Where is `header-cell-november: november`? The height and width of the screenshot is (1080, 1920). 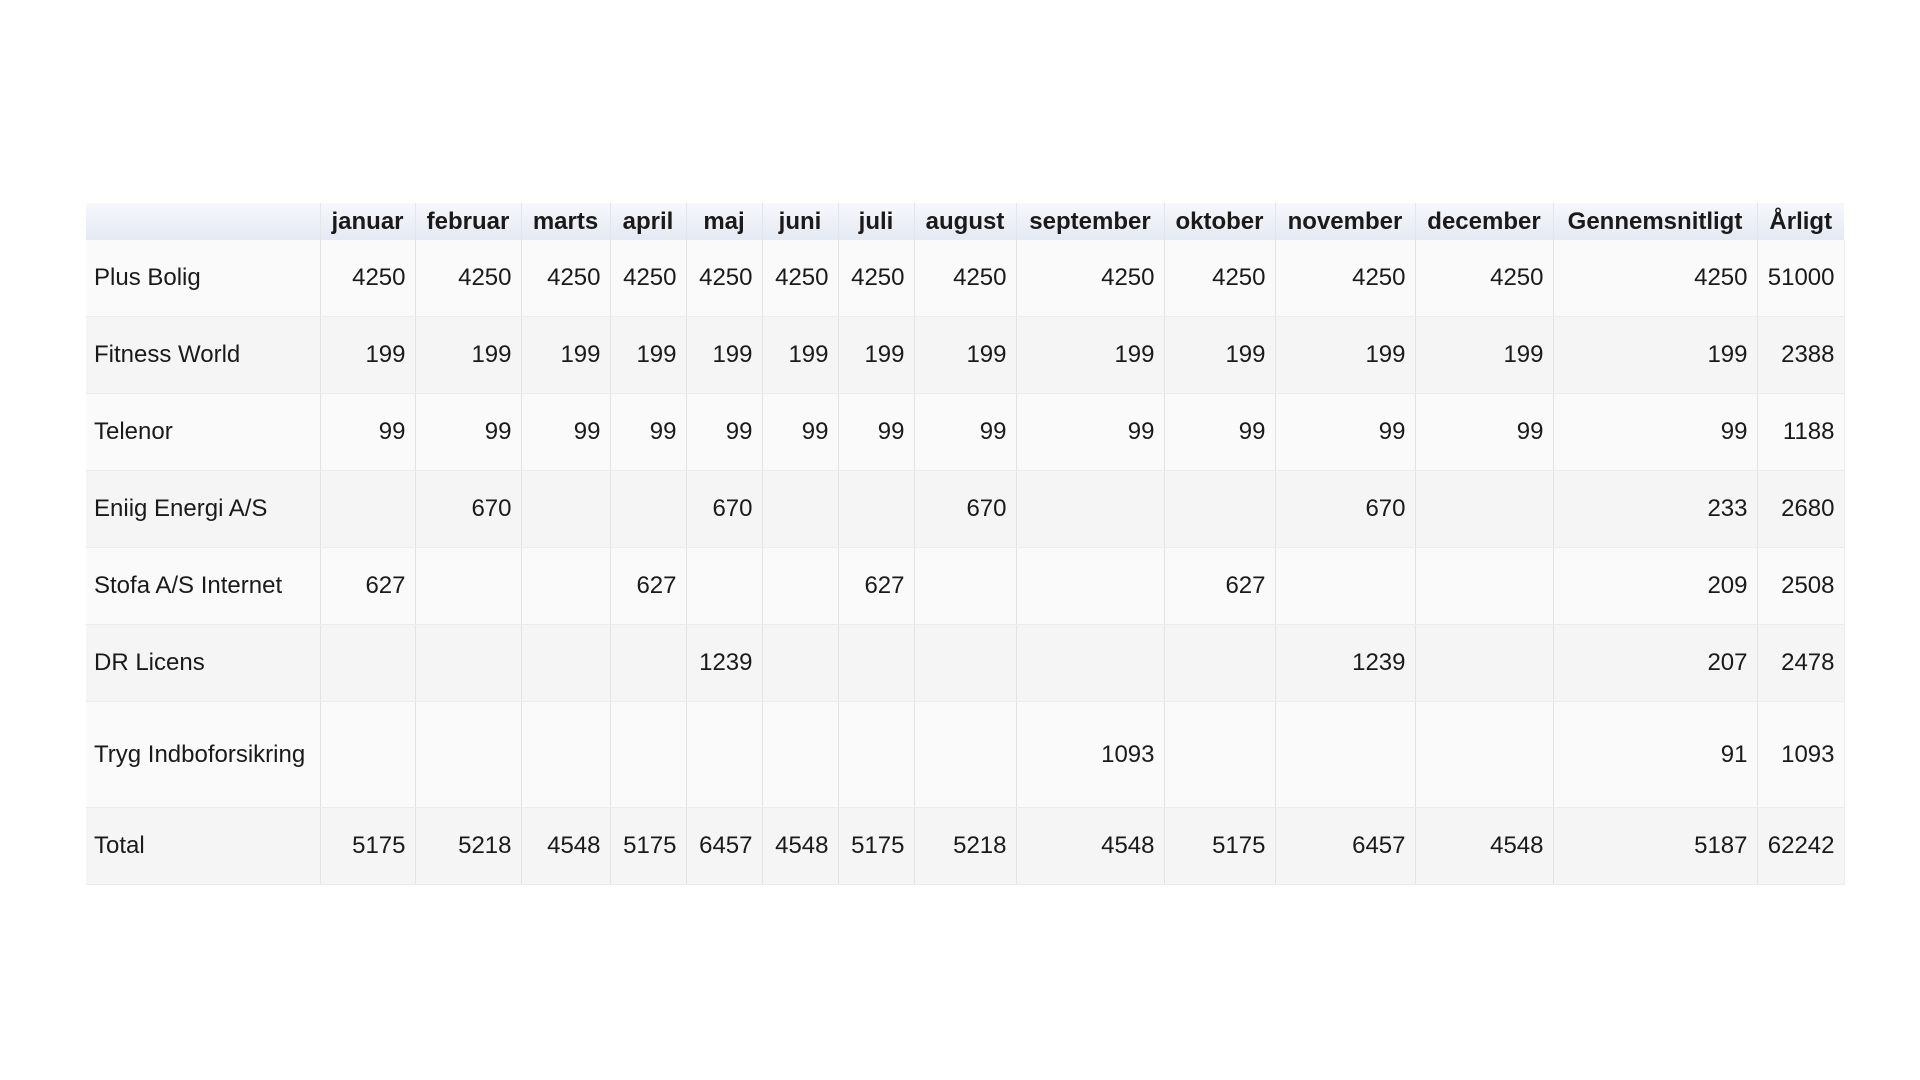
header-cell-november: november is located at coordinates (1345, 221).